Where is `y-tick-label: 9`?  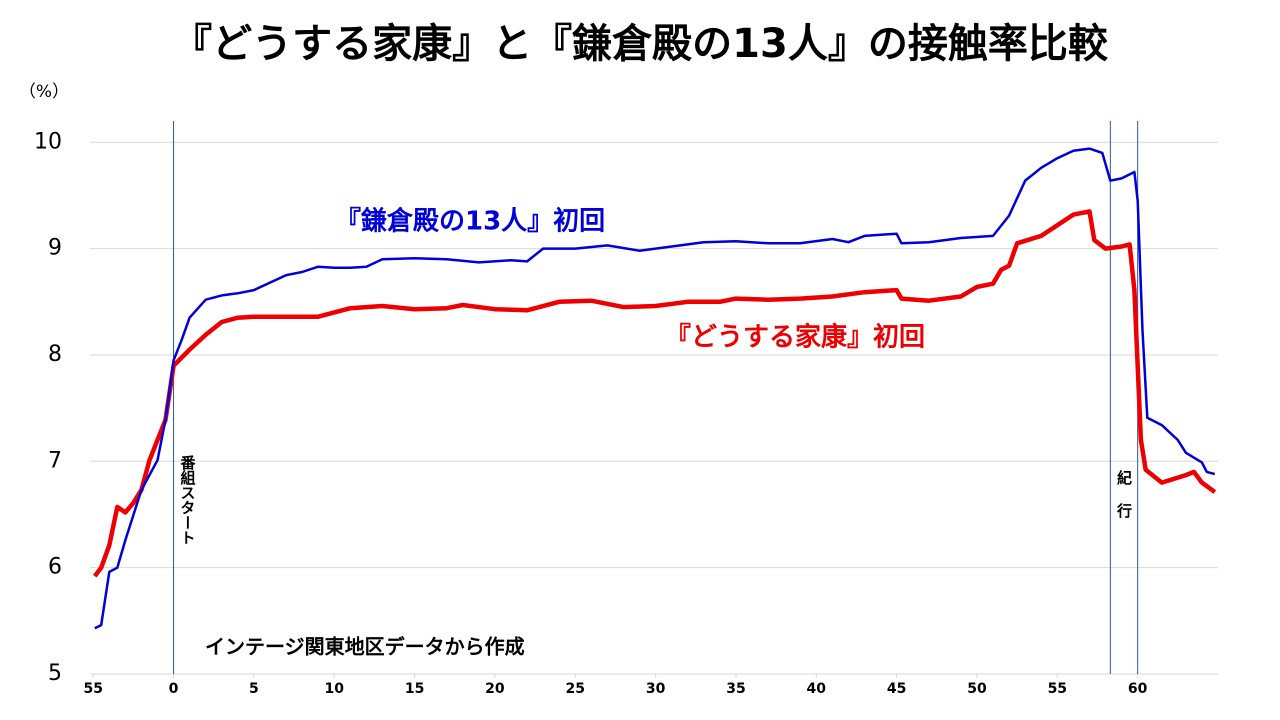
y-tick-label: 9 is located at coordinates (55, 248).